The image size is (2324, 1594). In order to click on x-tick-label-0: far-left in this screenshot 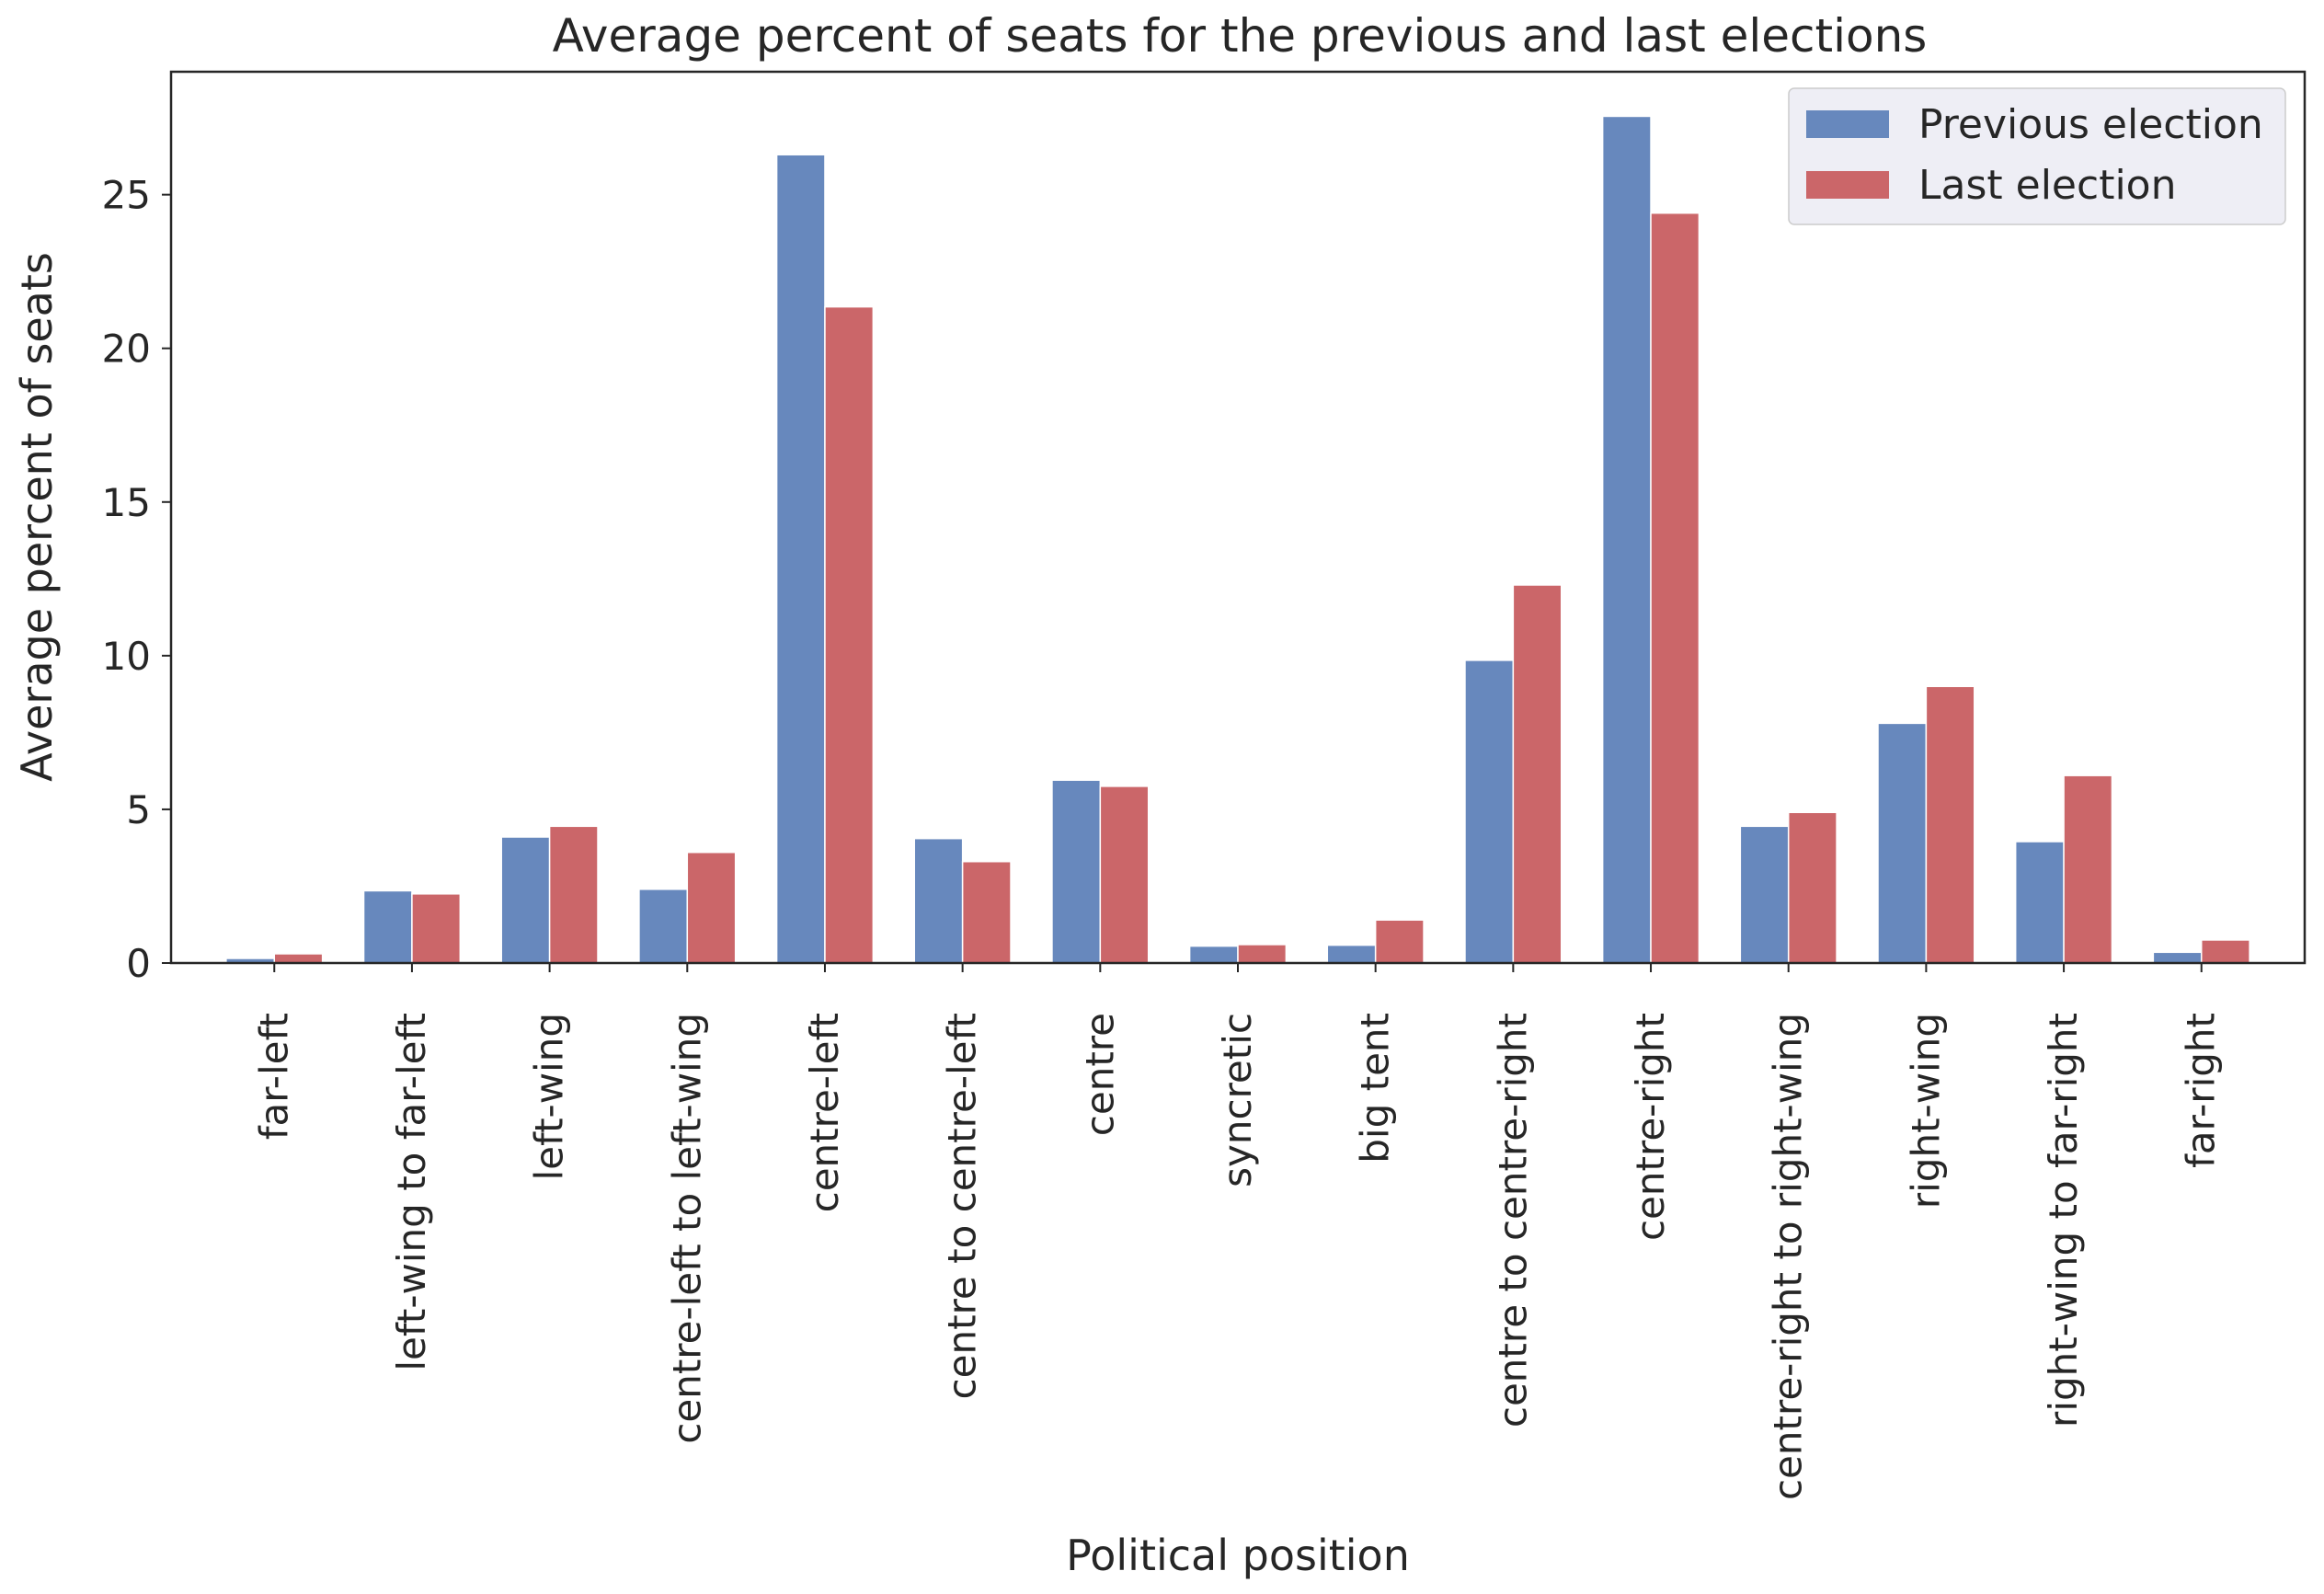, I will do `click(273, 1076)`.